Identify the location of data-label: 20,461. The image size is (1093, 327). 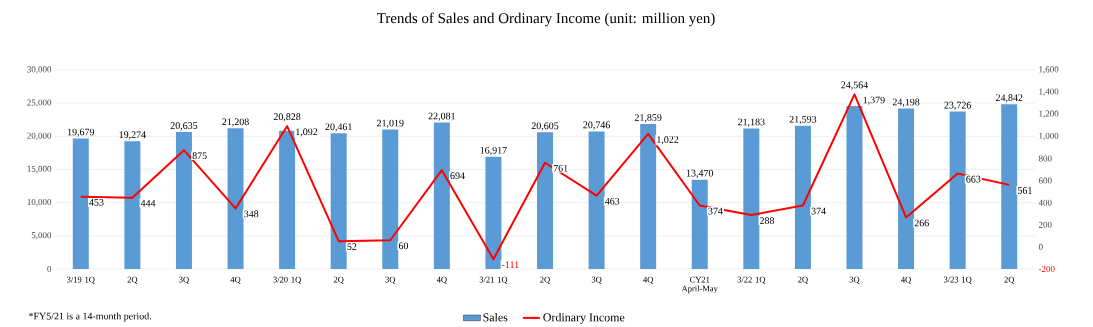
(338, 127).